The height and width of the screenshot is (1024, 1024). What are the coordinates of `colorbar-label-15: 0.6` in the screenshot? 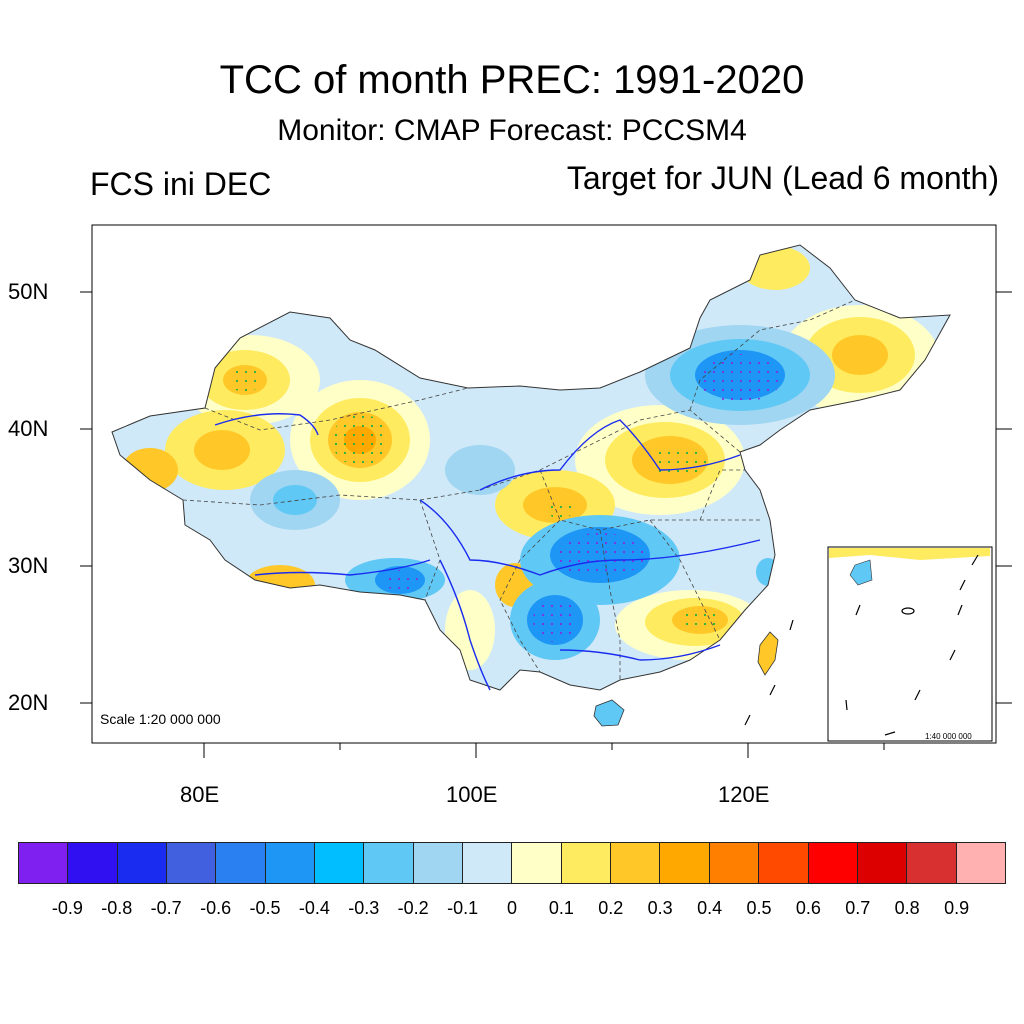 It's located at (808, 908).